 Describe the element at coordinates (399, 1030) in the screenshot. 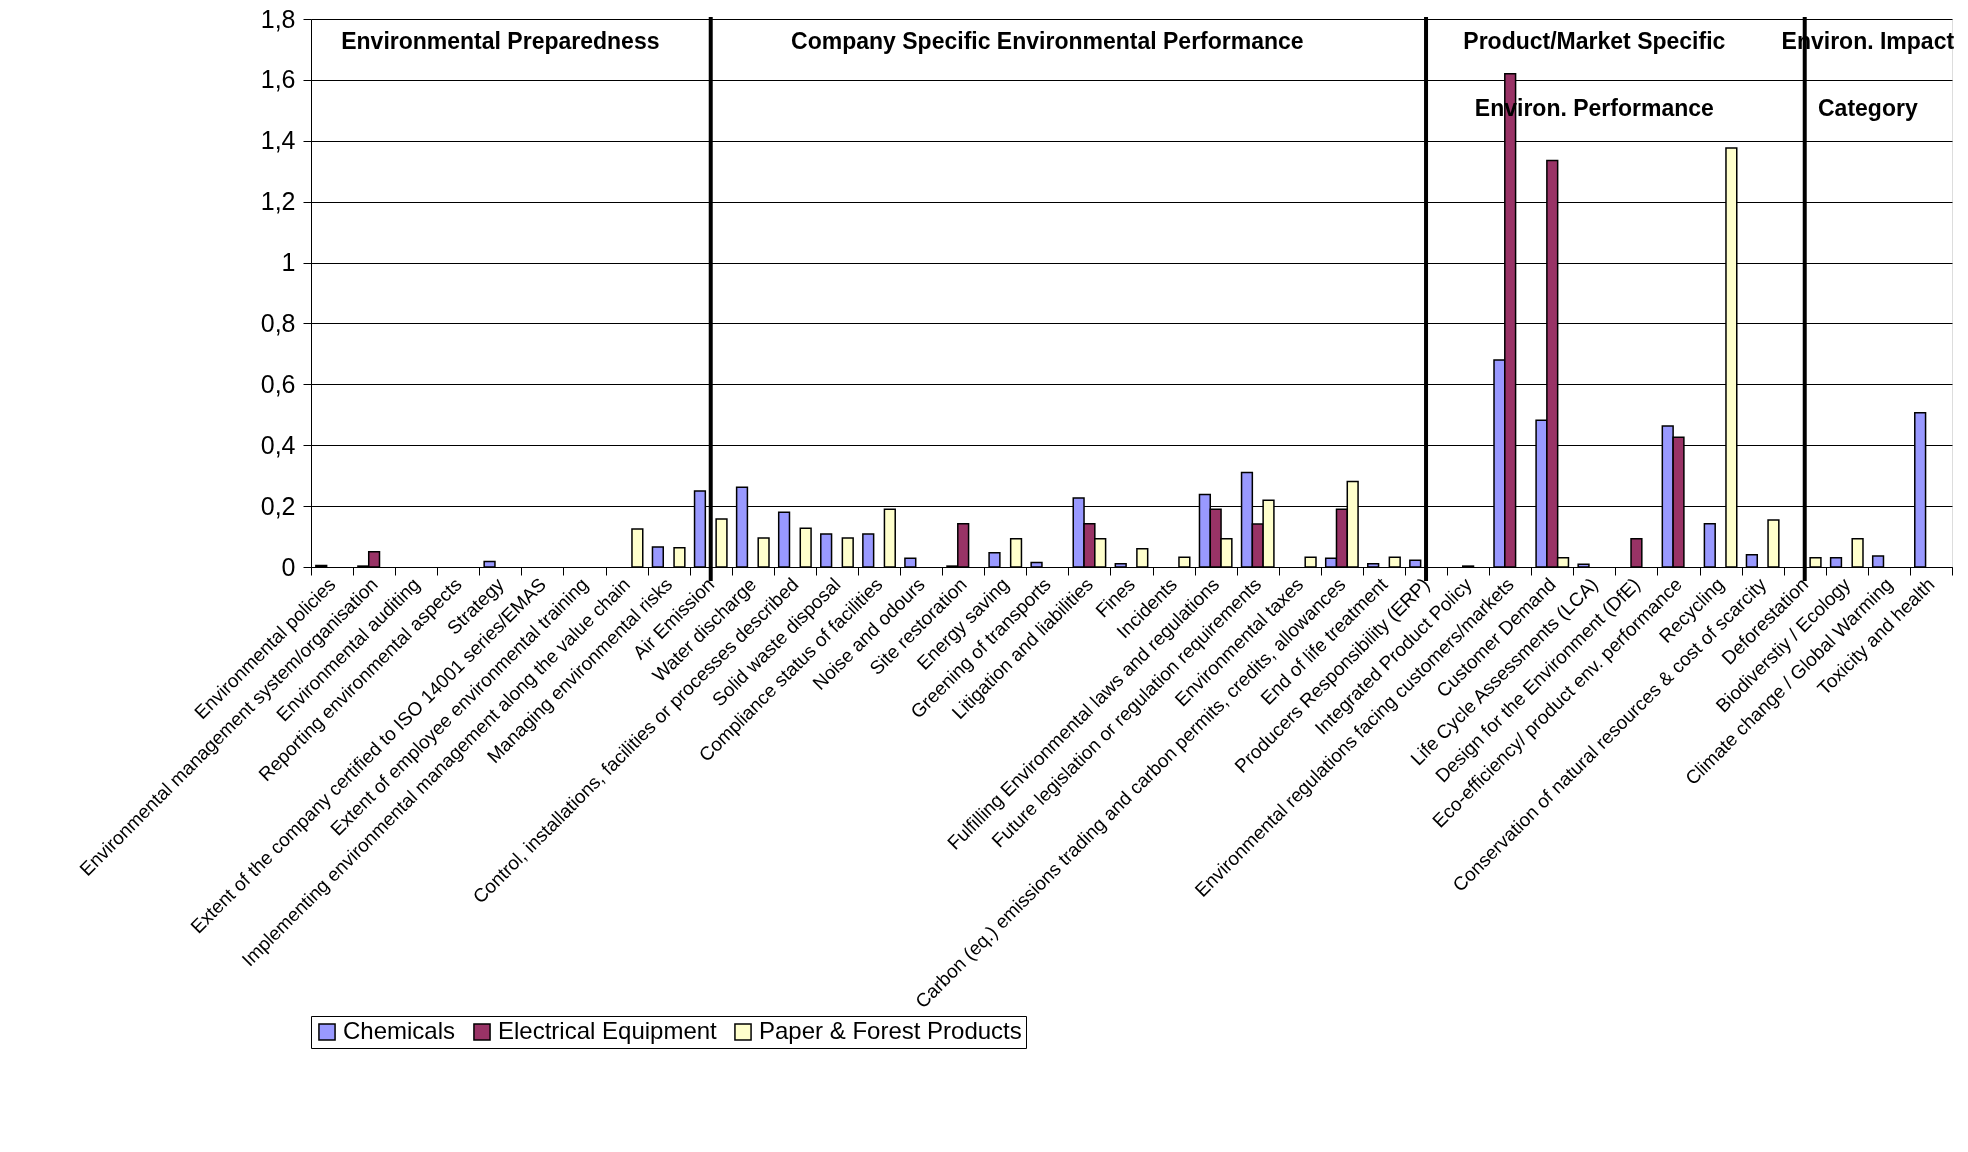

I see `legend-label: Chemicals` at that location.